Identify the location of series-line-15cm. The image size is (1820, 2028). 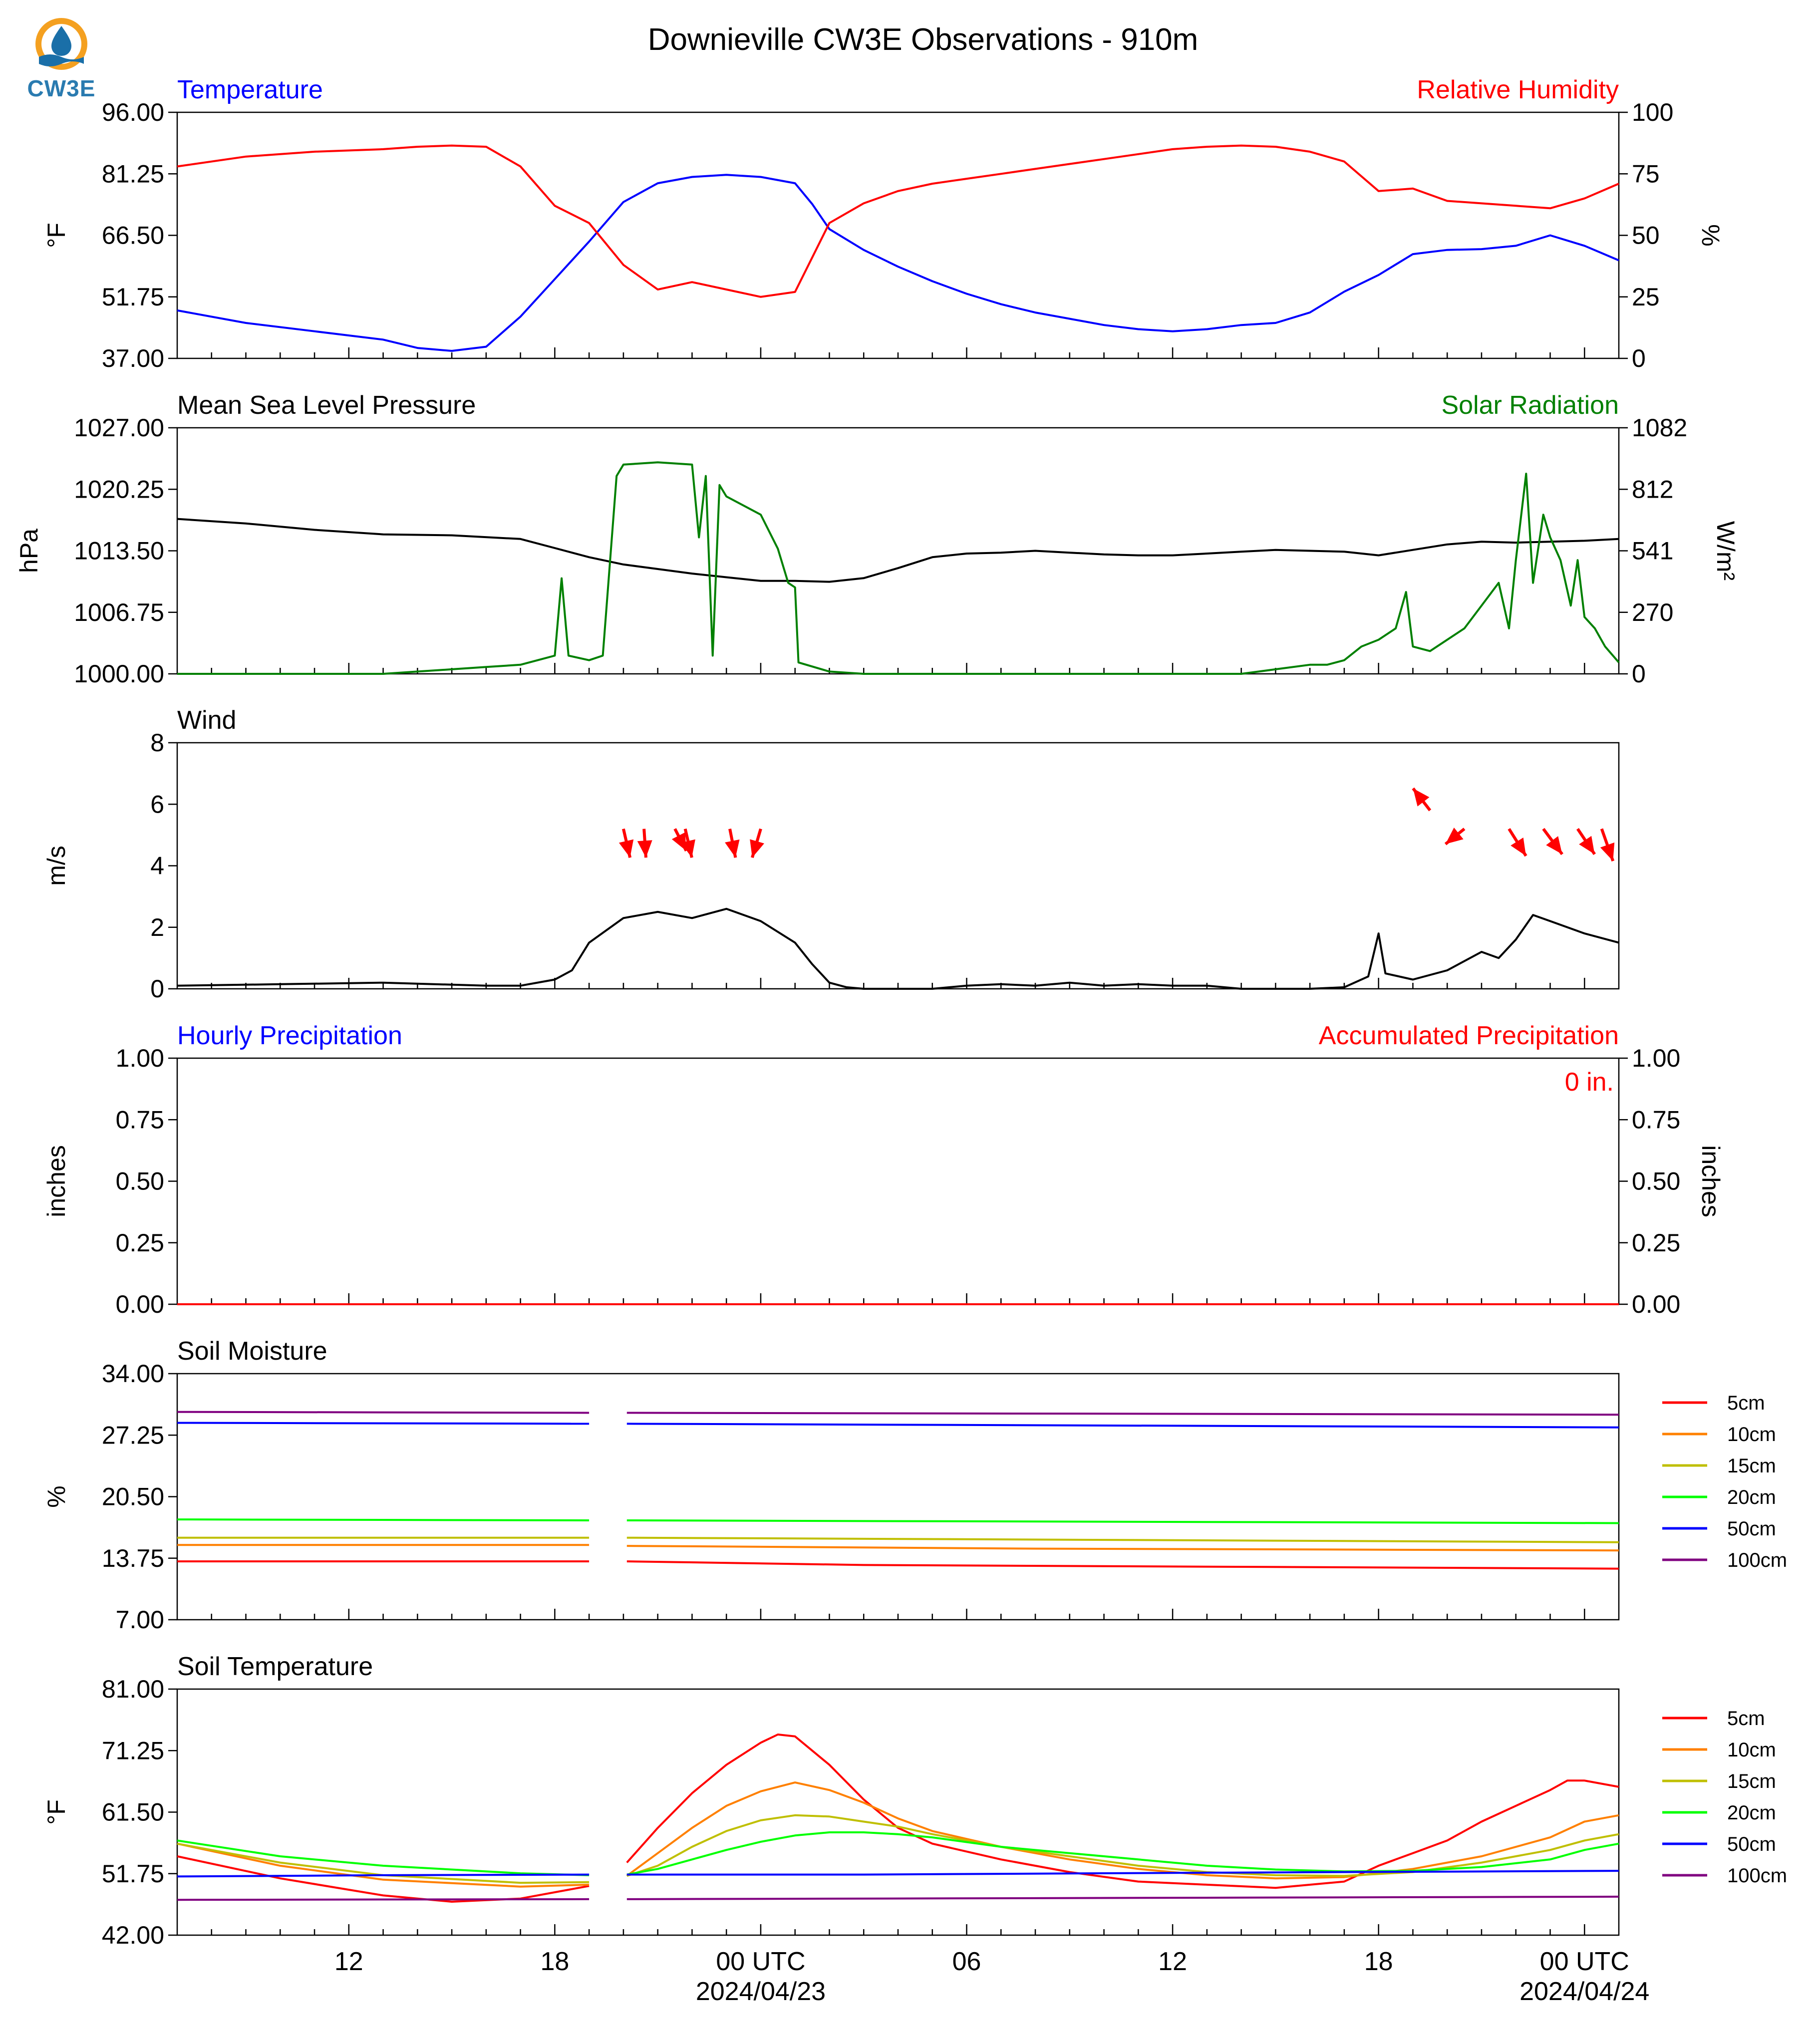
(1122, 1539).